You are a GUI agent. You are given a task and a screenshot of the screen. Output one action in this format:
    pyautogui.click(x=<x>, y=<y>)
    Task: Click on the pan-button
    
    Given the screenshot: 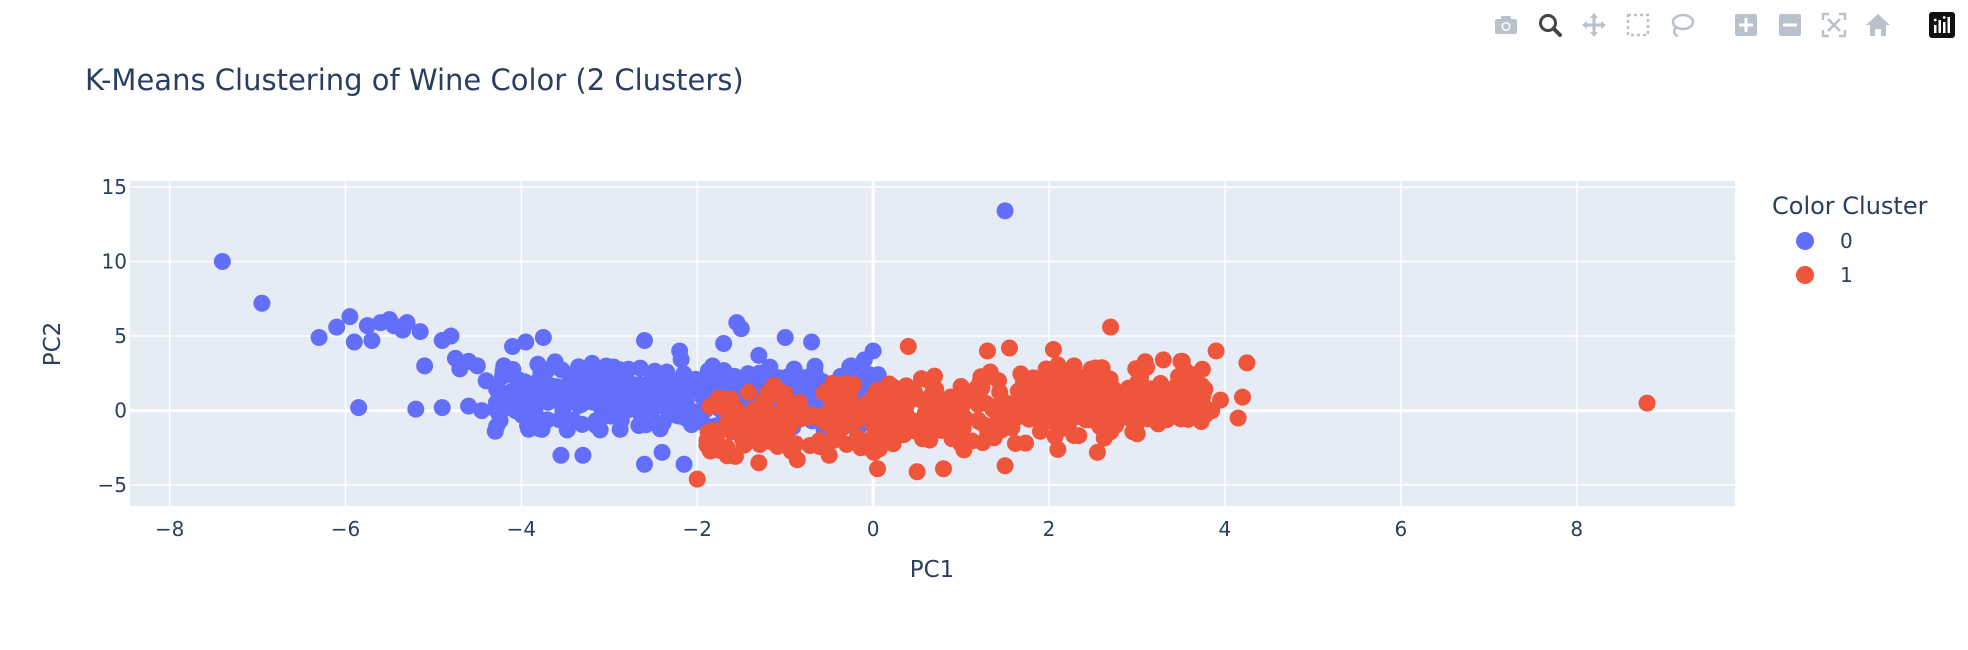 What is the action you would take?
    pyautogui.click(x=1594, y=25)
    